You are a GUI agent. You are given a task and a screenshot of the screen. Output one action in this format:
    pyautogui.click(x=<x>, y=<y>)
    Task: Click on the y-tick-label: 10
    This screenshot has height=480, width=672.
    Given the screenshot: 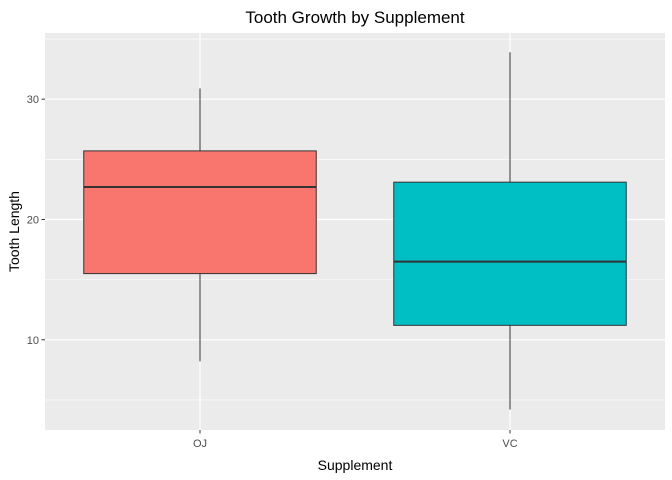 What is the action you would take?
    pyautogui.click(x=33, y=341)
    